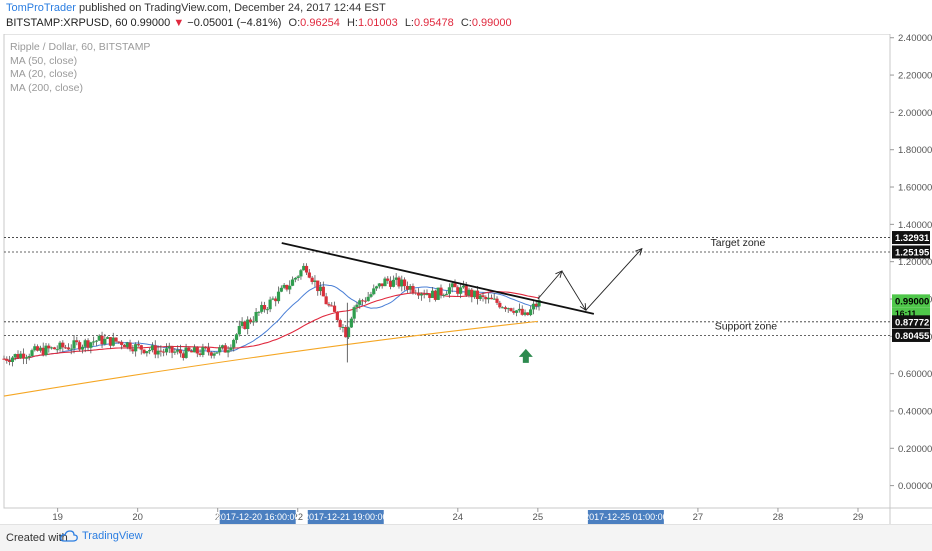 The height and width of the screenshot is (551, 932). I want to click on x-highlight-box, so click(345, 517).